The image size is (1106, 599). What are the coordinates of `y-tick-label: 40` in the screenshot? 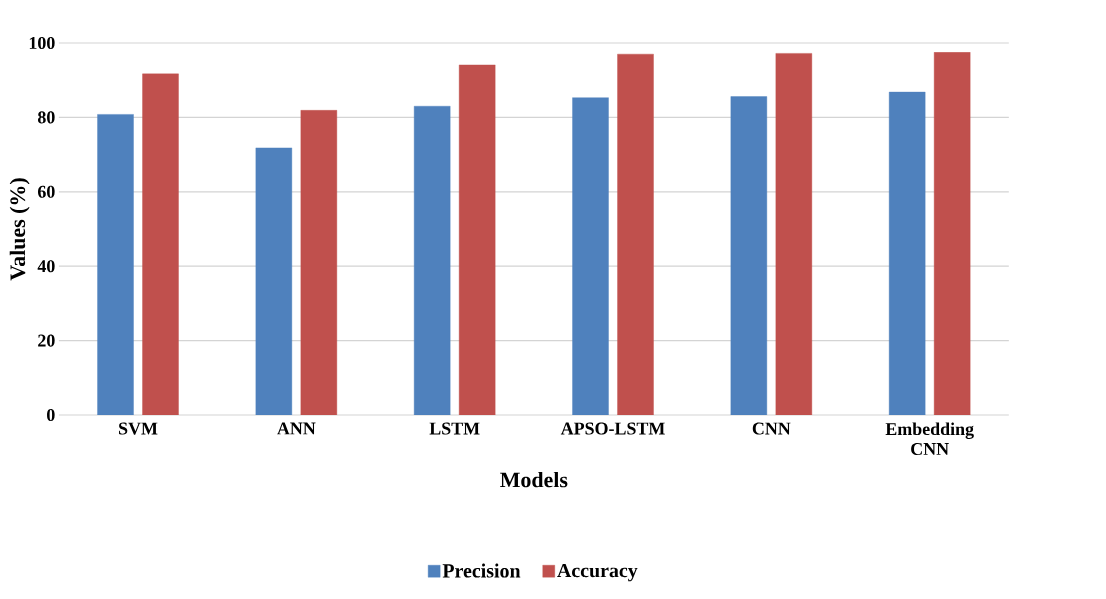 It's located at (46, 266).